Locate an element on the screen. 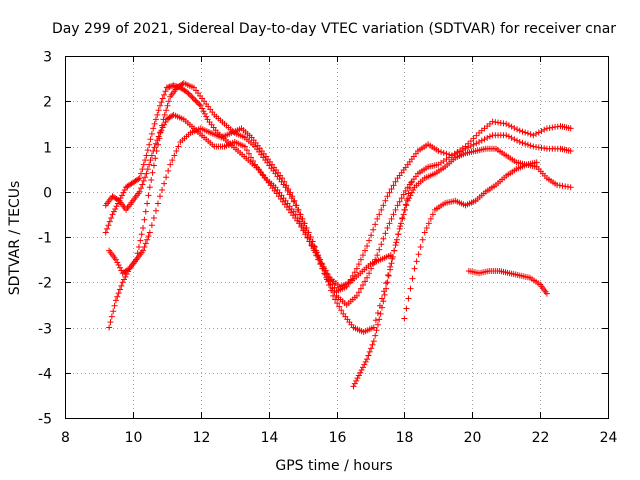 This screenshot has height=480, width=640. y-tick-label: 2 is located at coordinates (47, 103).